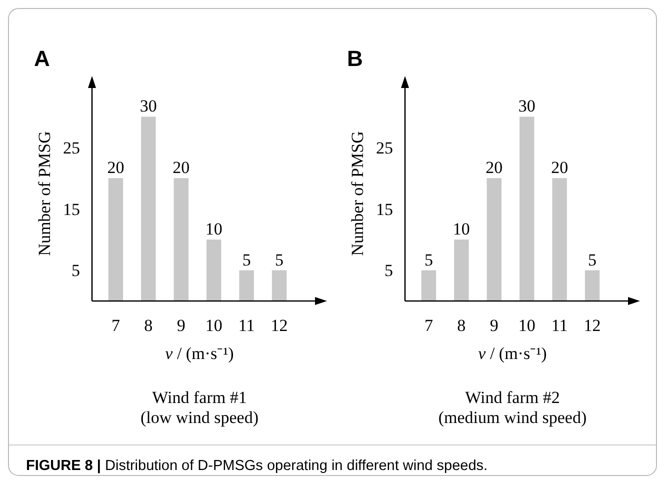 The width and height of the screenshot is (665, 484). Describe the element at coordinates (42, 58) in the screenshot. I see `chart-title: A` at that location.